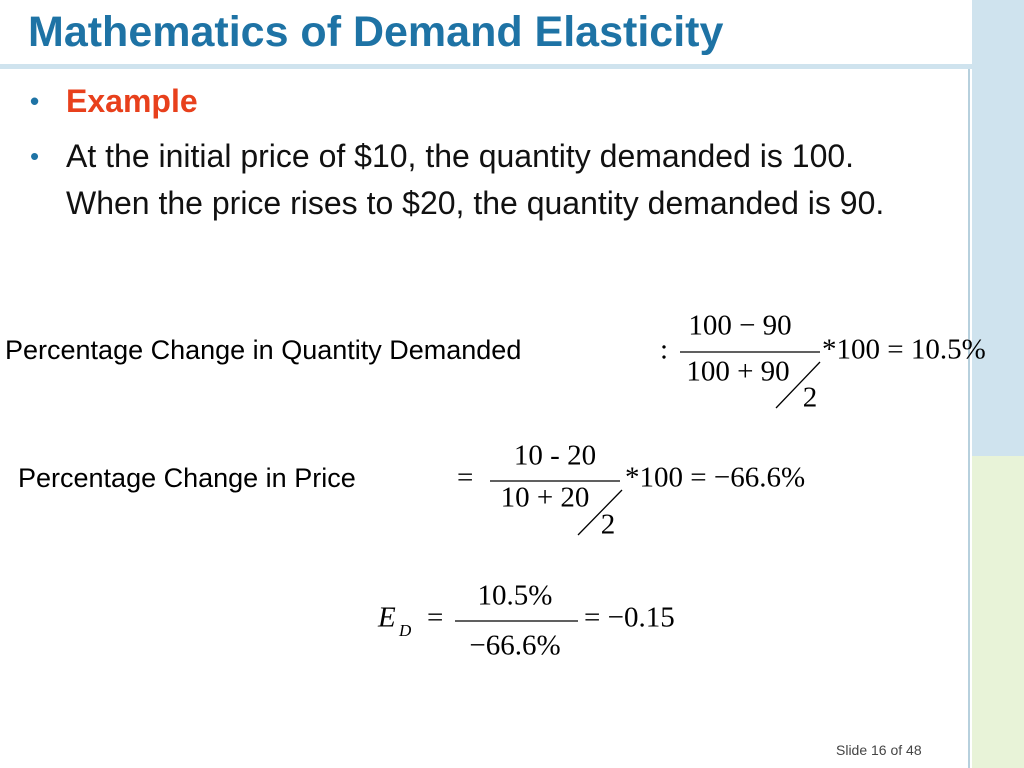  What do you see at coordinates (739, 326) in the screenshot?
I see `eq-numerator: 100 − 90` at bounding box center [739, 326].